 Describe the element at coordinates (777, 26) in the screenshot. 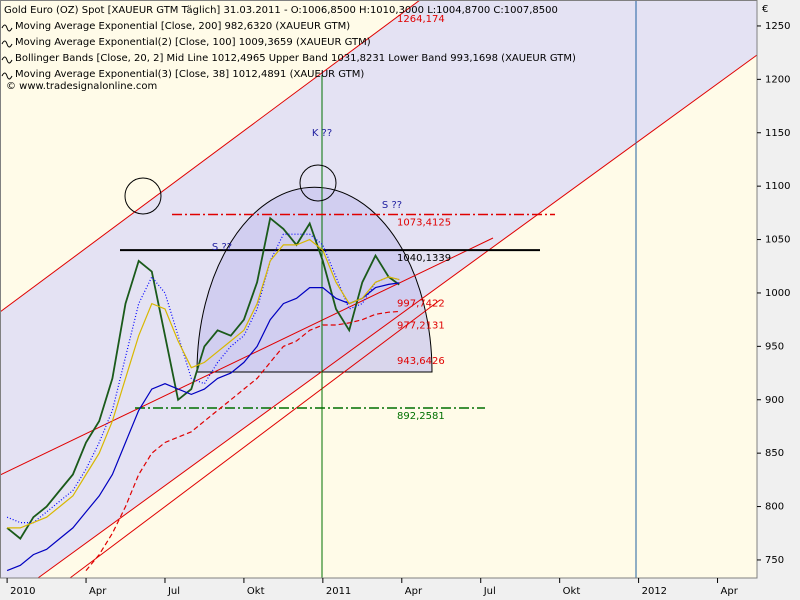

I see `y-tick-label: 1250` at that location.